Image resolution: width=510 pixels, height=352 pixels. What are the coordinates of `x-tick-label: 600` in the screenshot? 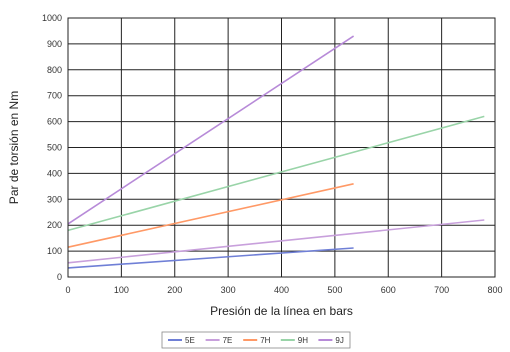 It's located at (388, 290).